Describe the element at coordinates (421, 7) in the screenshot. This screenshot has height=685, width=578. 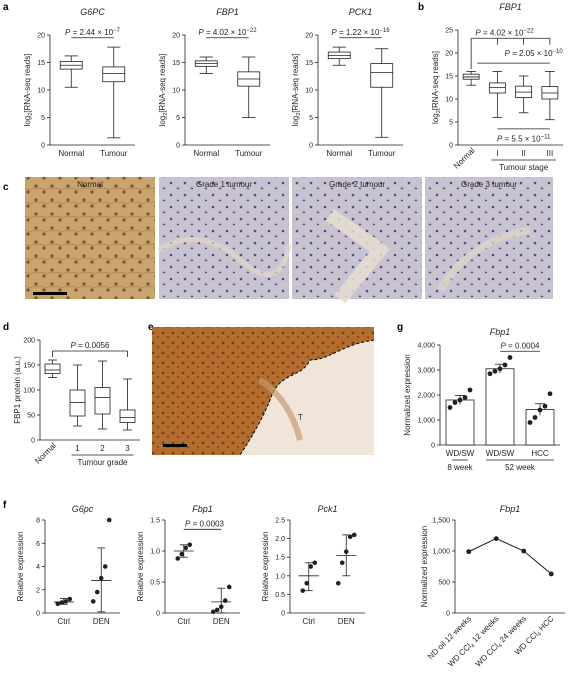
I see `panel-label-b: b` at that location.